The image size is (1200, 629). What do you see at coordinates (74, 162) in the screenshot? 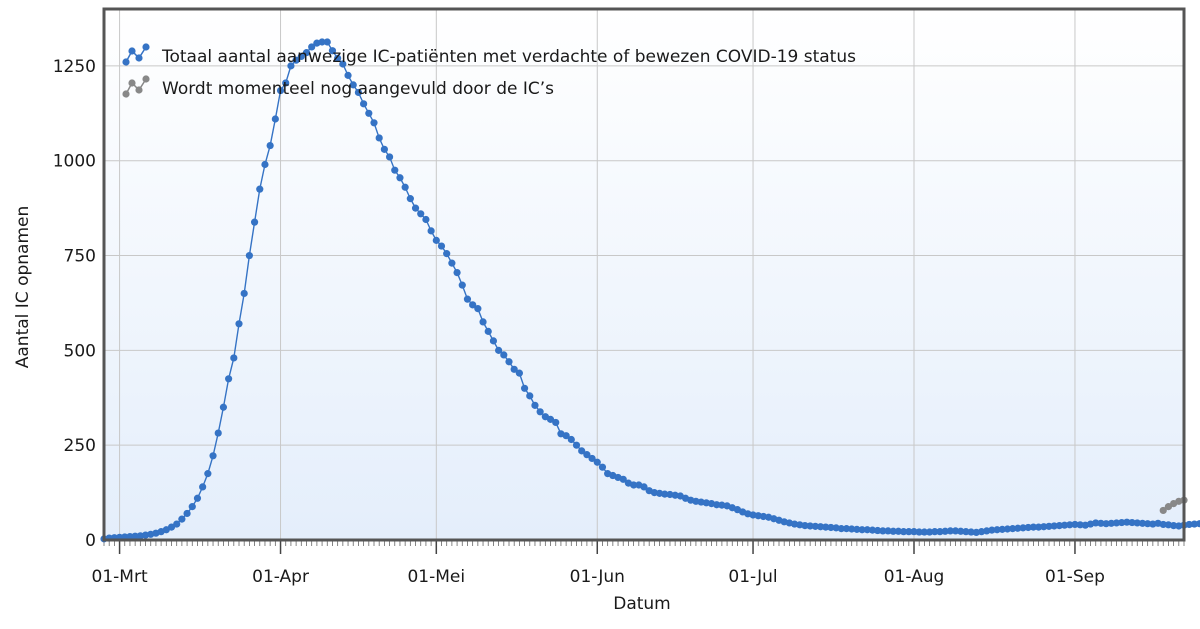
I see `y-tick-label: 1000` at bounding box center [74, 162].